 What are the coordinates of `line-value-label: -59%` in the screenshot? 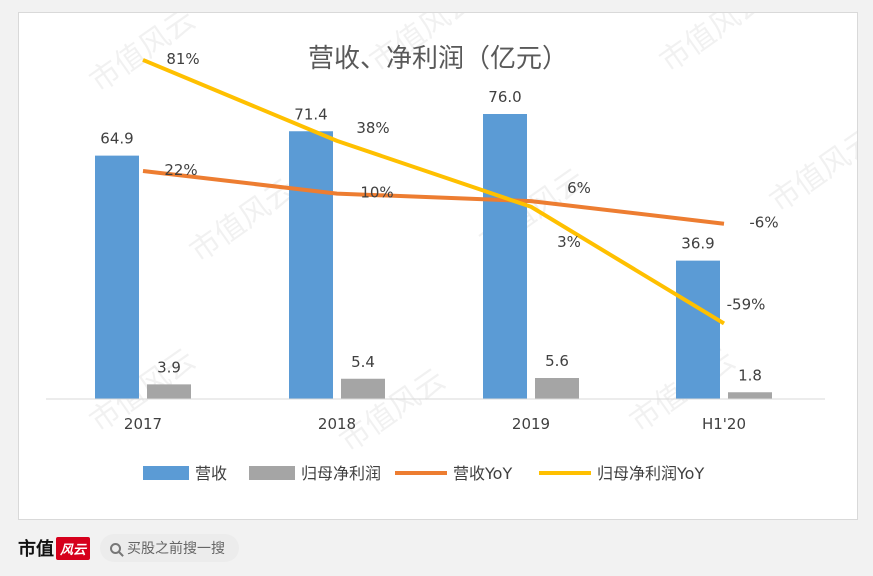 It's located at (746, 304).